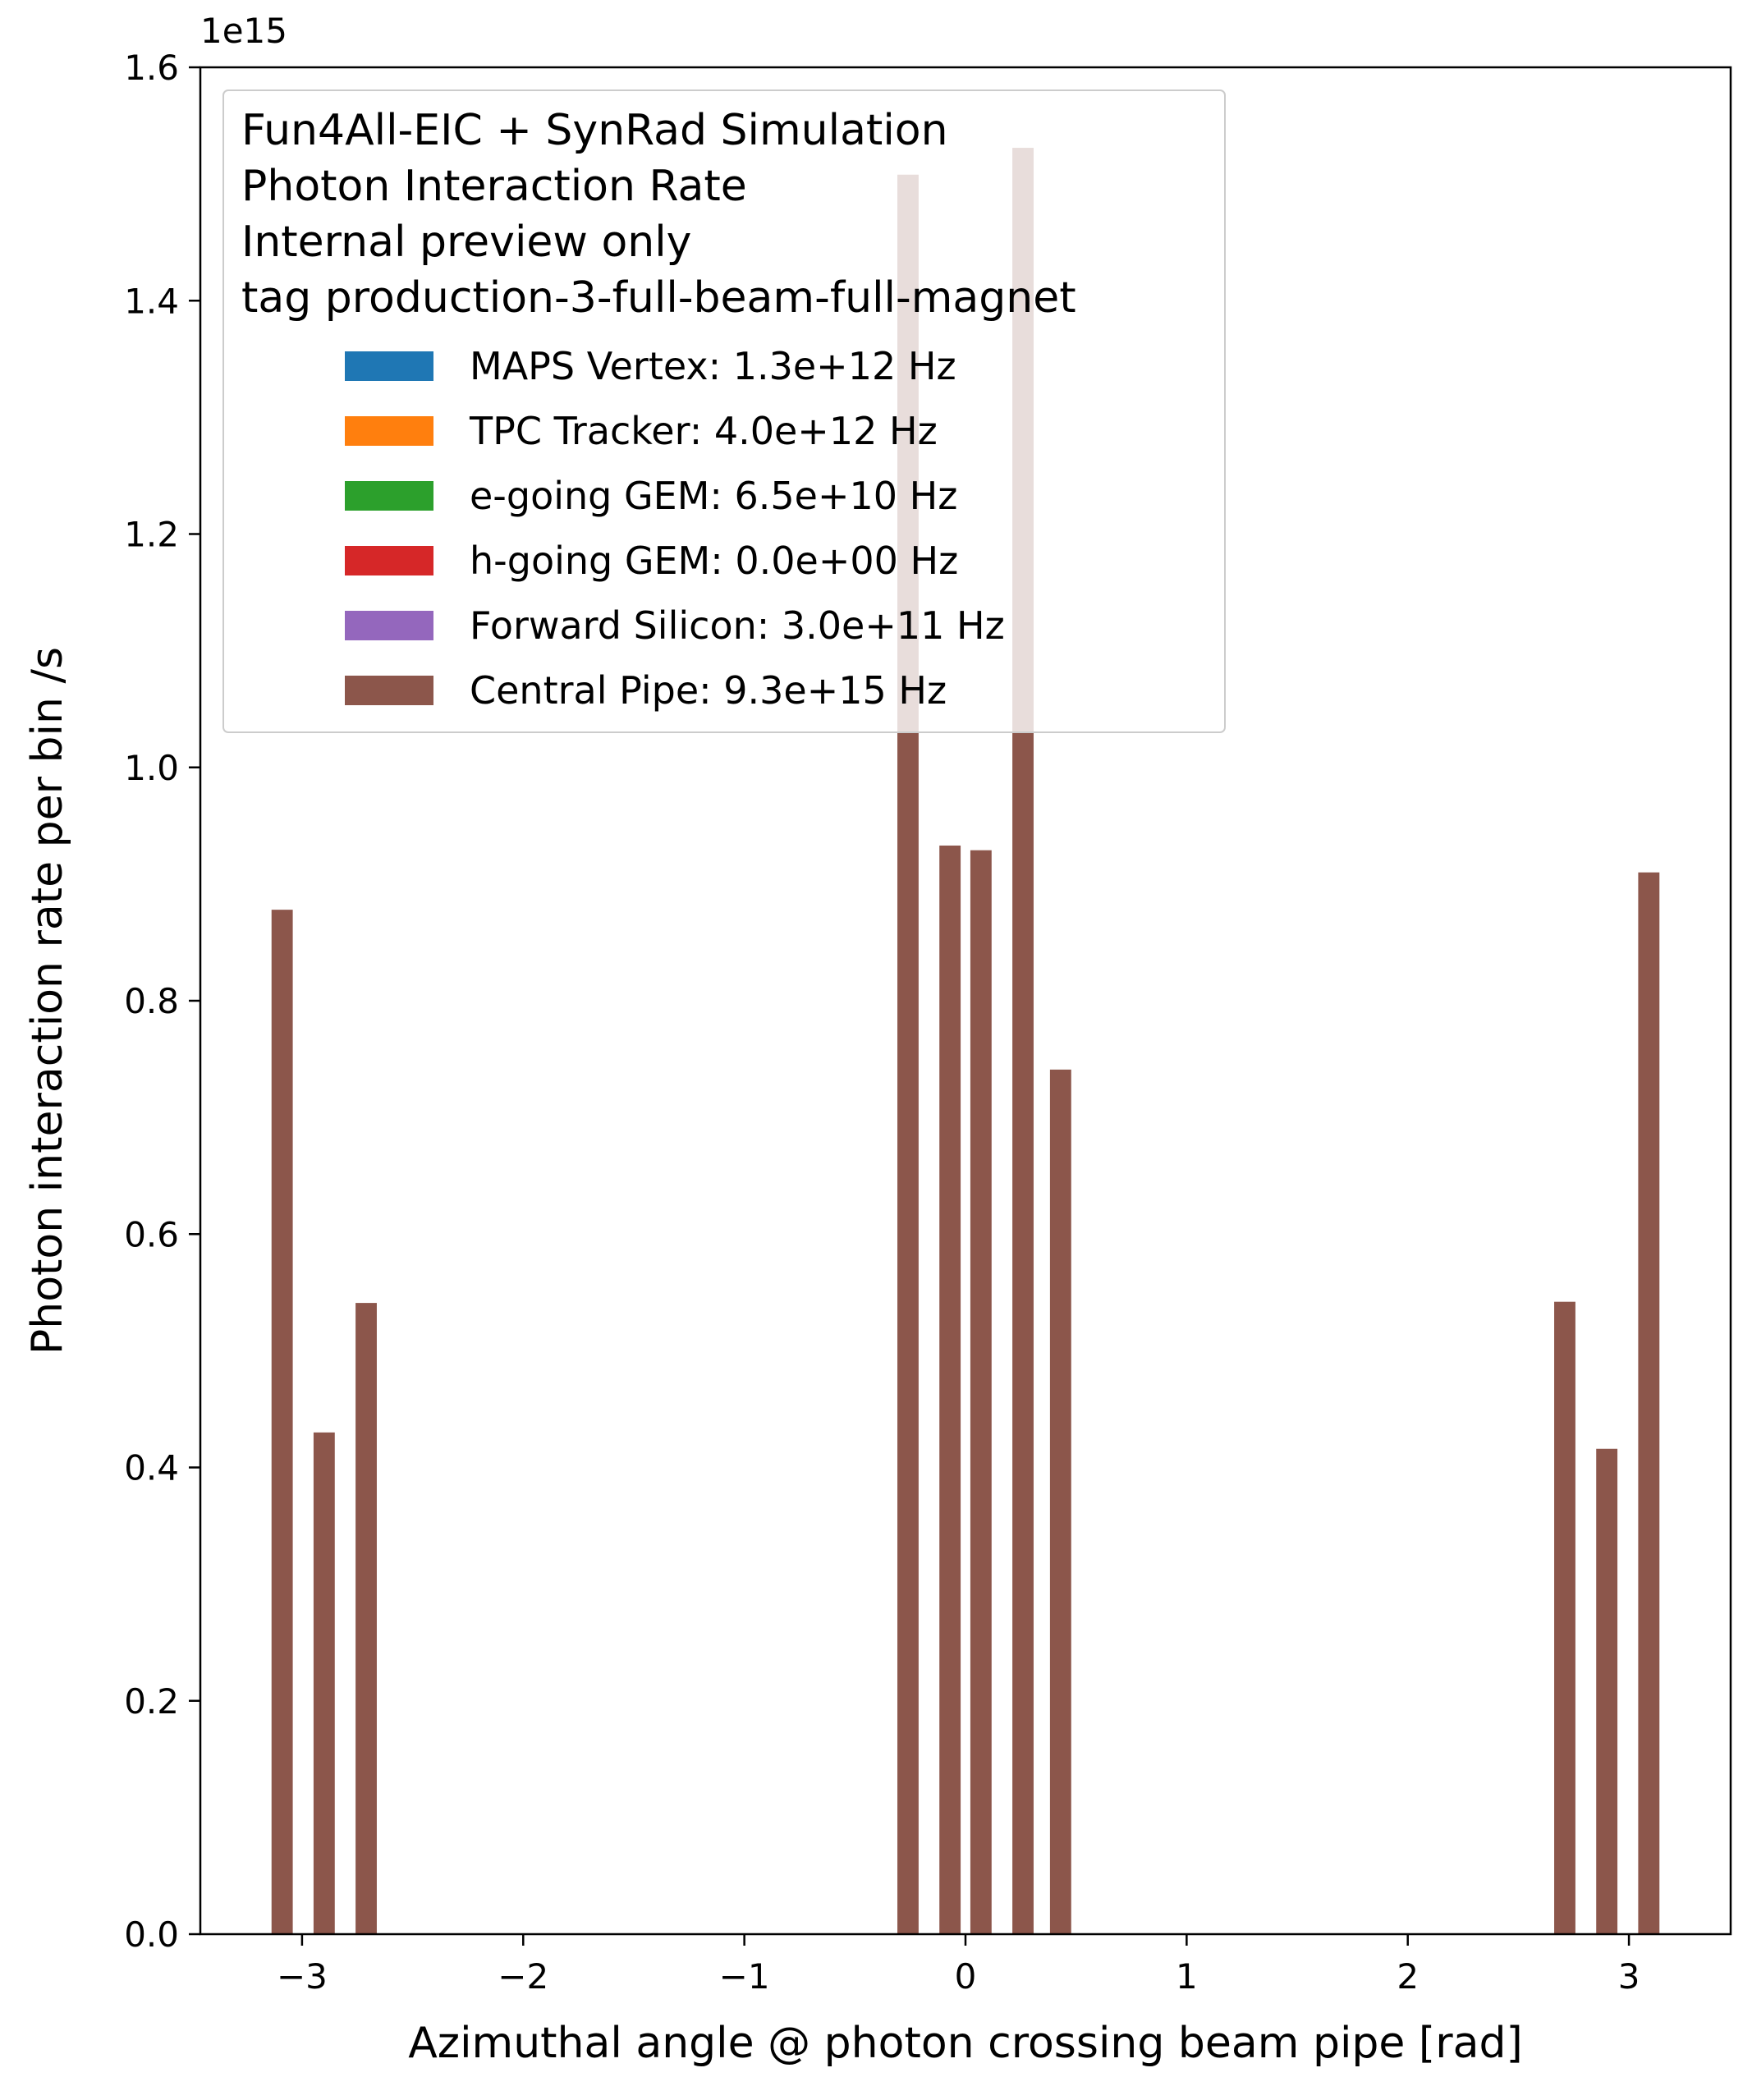 This screenshot has width=1752, height=2100. What do you see at coordinates (966, 1977) in the screenshot?
I see `x-tick-label: 0` at bounding box center [966, 1977].